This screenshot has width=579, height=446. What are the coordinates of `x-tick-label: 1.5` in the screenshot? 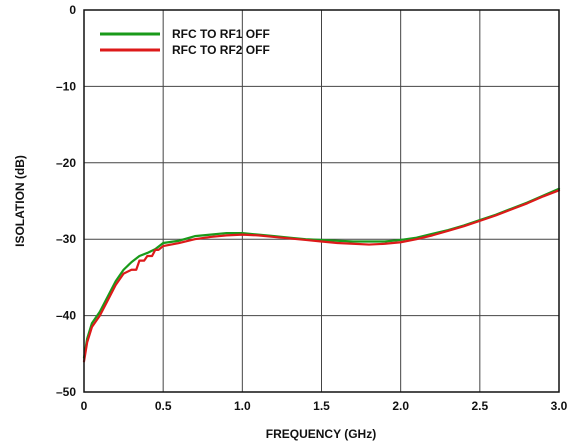 It's located at (321, 406).